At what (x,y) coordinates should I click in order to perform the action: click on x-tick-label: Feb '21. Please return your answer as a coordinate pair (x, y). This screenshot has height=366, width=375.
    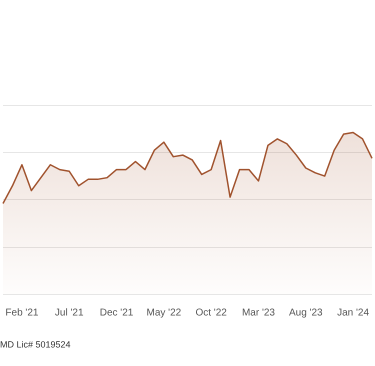
    Looking at the image, I should click on (22, 313).